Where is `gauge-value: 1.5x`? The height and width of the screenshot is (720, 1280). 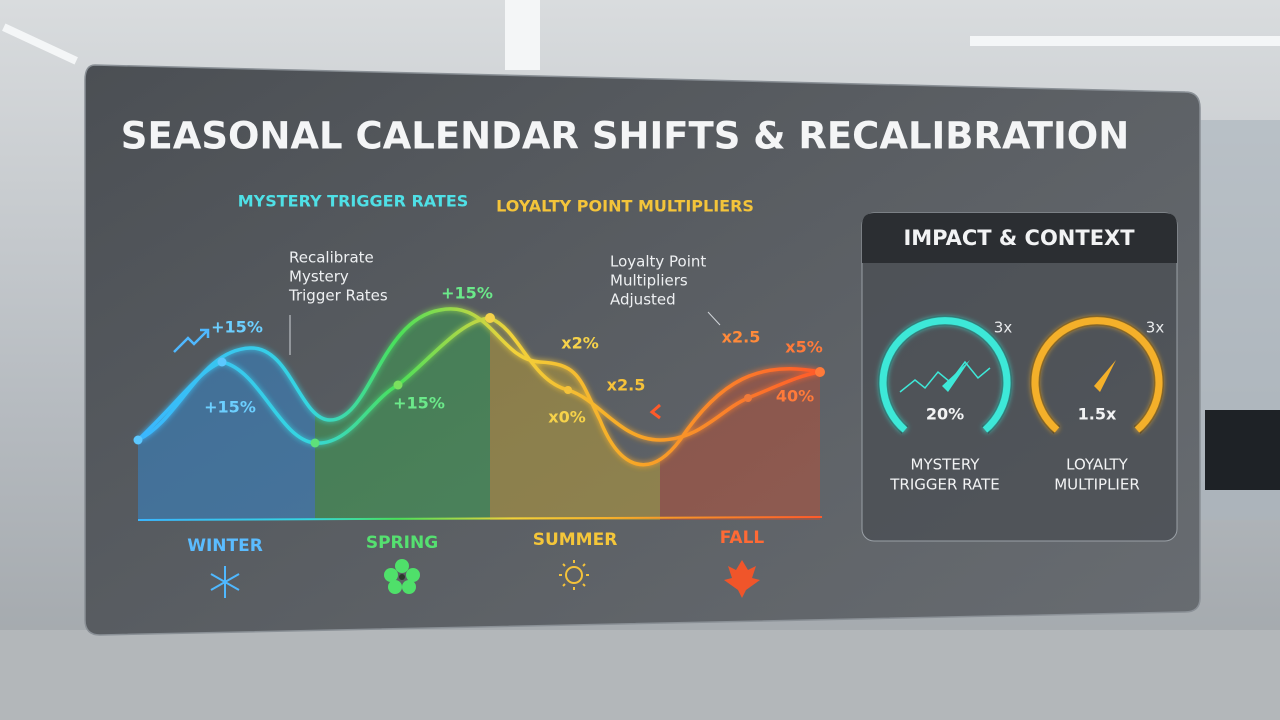
gauge-value: 1.5x is located at coordinates (1097, 414).